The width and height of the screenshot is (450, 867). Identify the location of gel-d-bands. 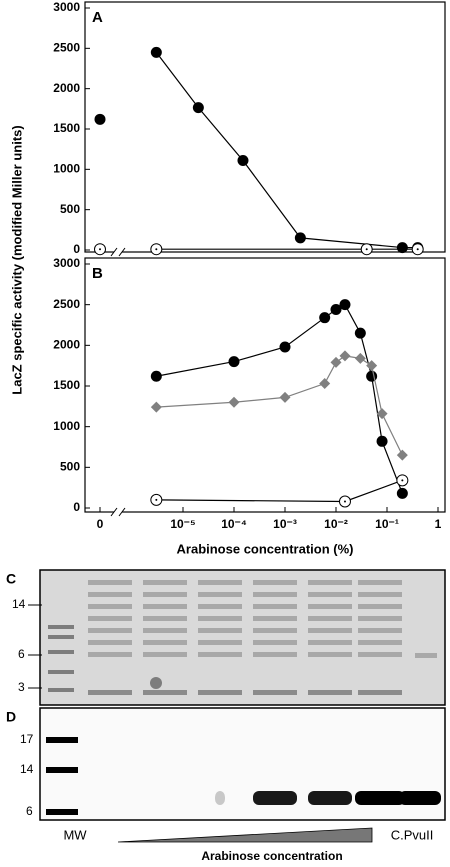
(328, 798).